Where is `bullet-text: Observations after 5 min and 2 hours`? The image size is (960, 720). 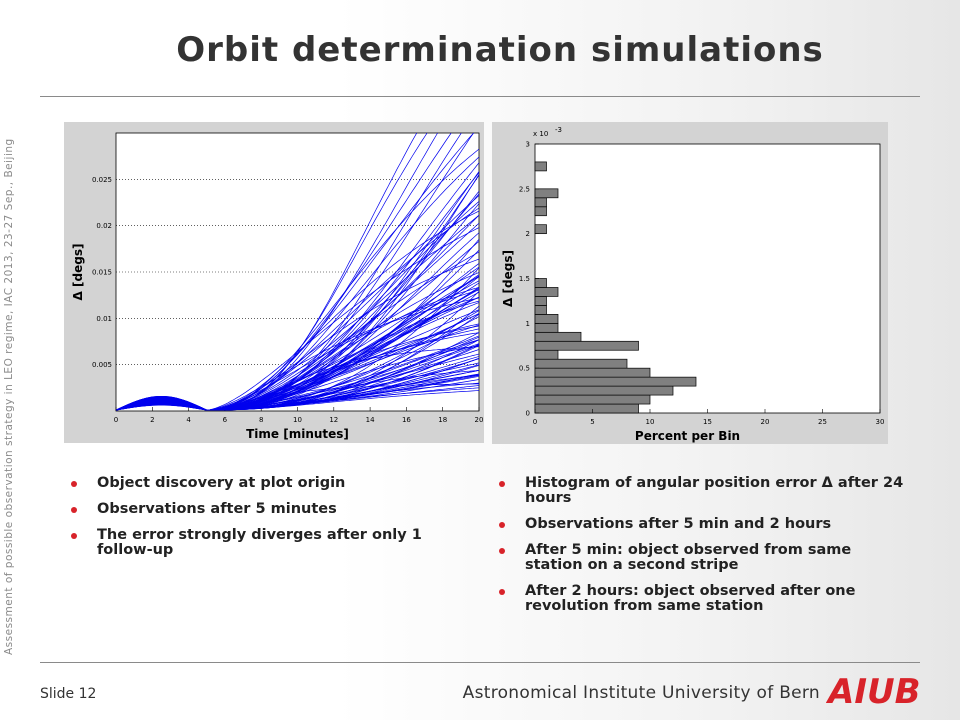
bullet-text: Observations after 5 min and 2 hours is located at coordinates (678, 524).